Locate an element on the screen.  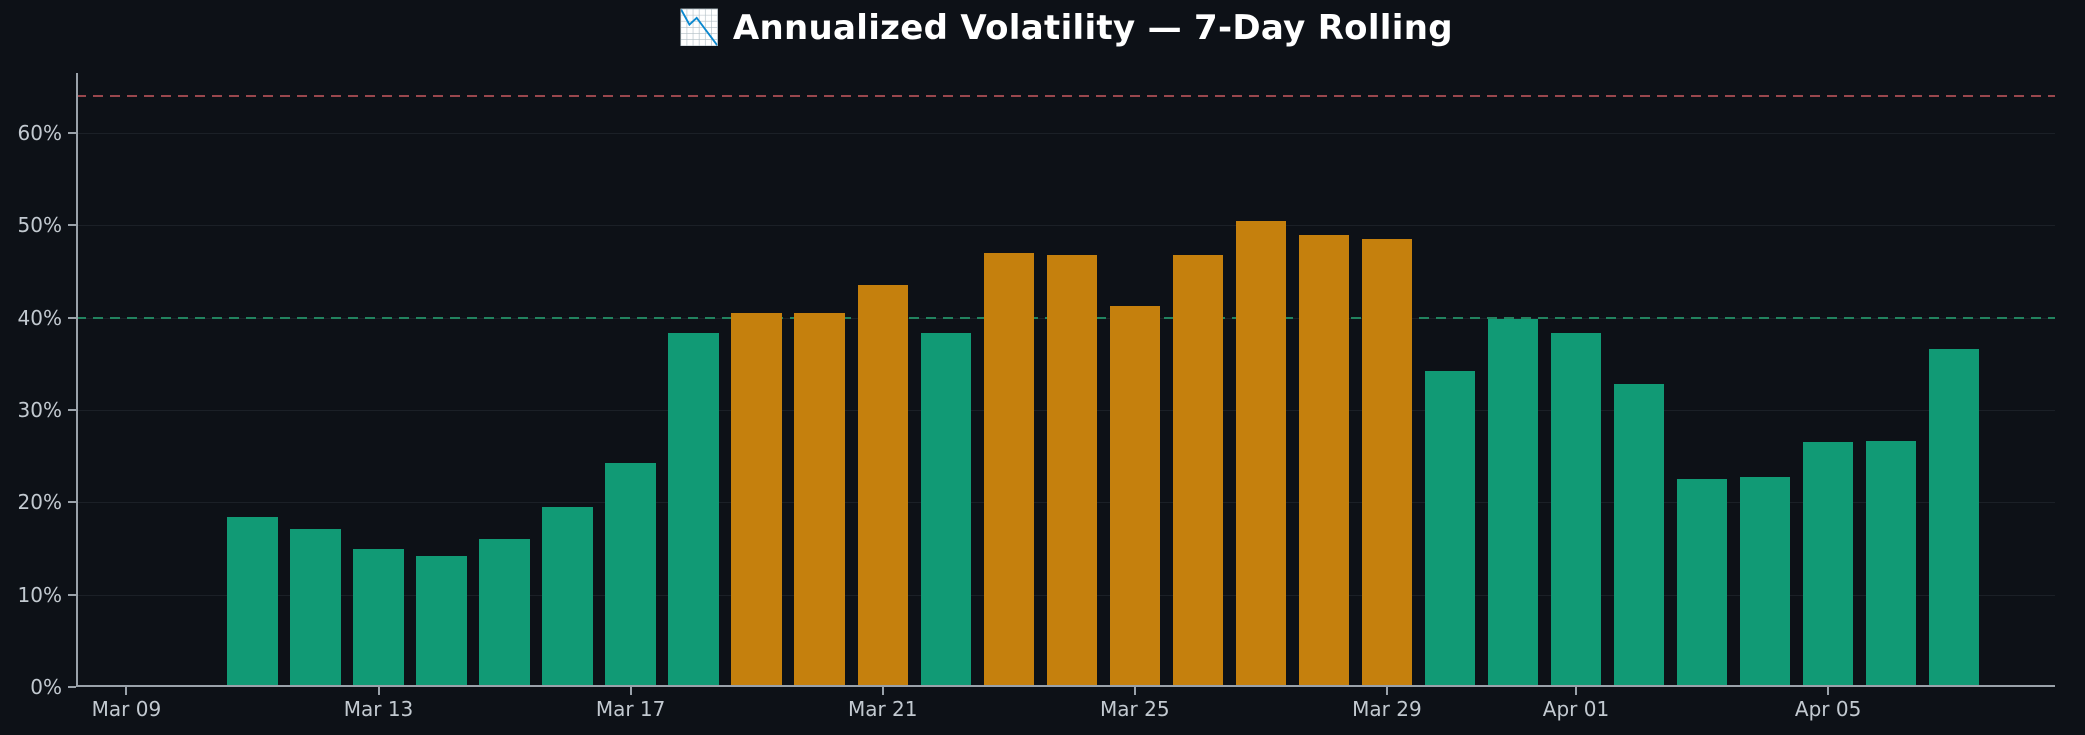
y-tick-label: 50% is located at coordinates (39, 225).